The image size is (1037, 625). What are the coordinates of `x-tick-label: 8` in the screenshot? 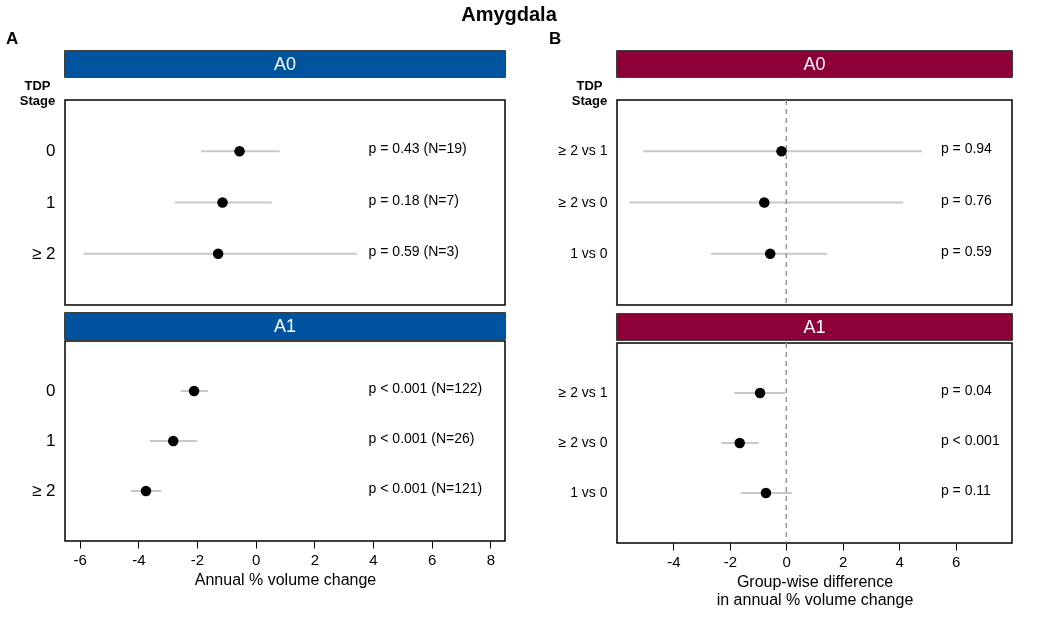 It's located at (491, 559).